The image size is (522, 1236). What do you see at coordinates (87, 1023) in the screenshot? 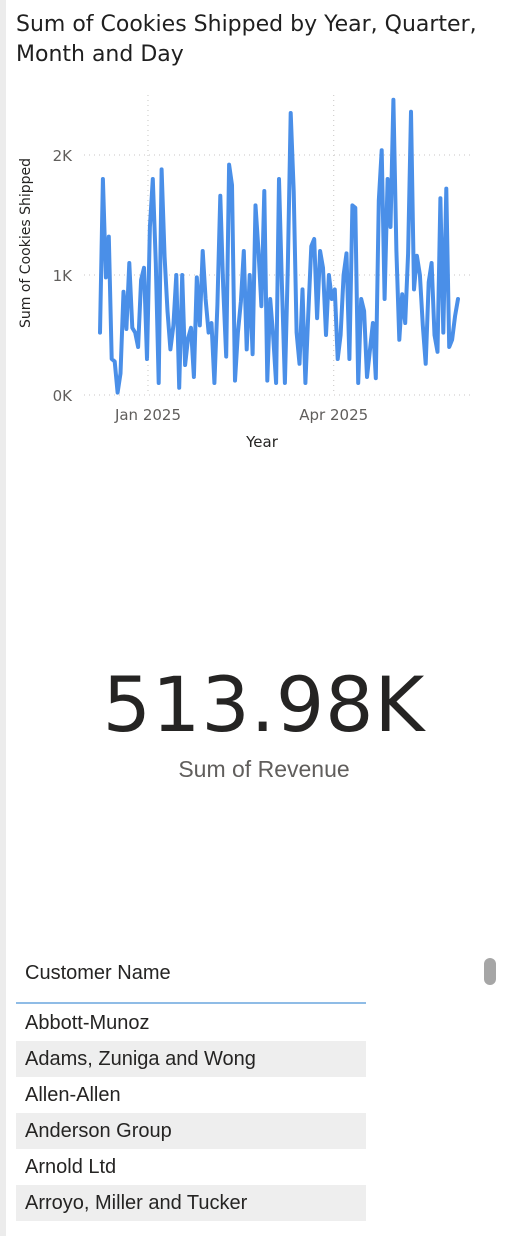
I see `table-row: Abbott-Munoz` at bounding box center [87, 1023].